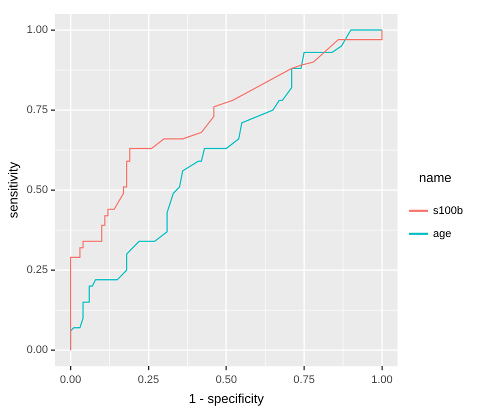 The width and height of the screenshot is (481, 411). I want to click on x-tick-label: 0.50, so click(226, 380).